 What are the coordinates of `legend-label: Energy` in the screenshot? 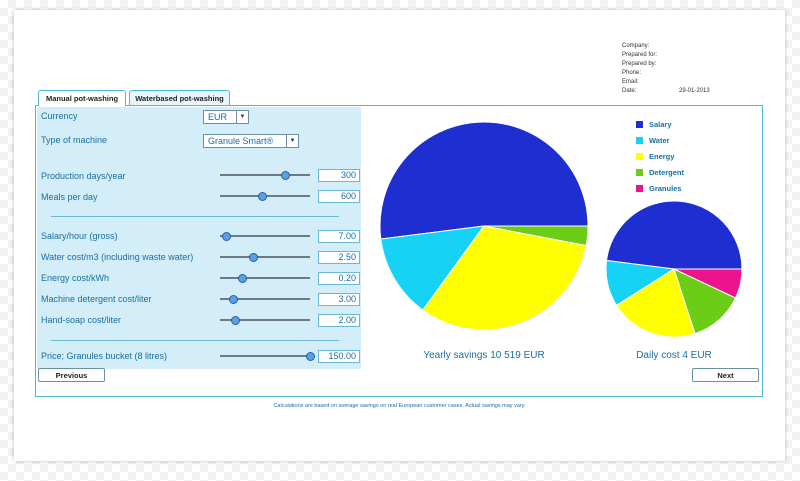 It's located at (662, 156).